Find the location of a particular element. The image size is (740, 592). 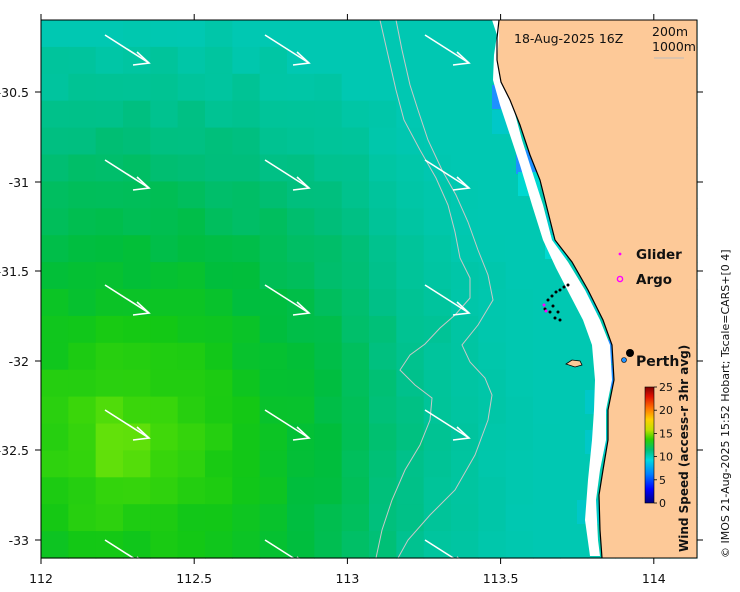

glider-legend-icon is located at coordinates (620, 254).